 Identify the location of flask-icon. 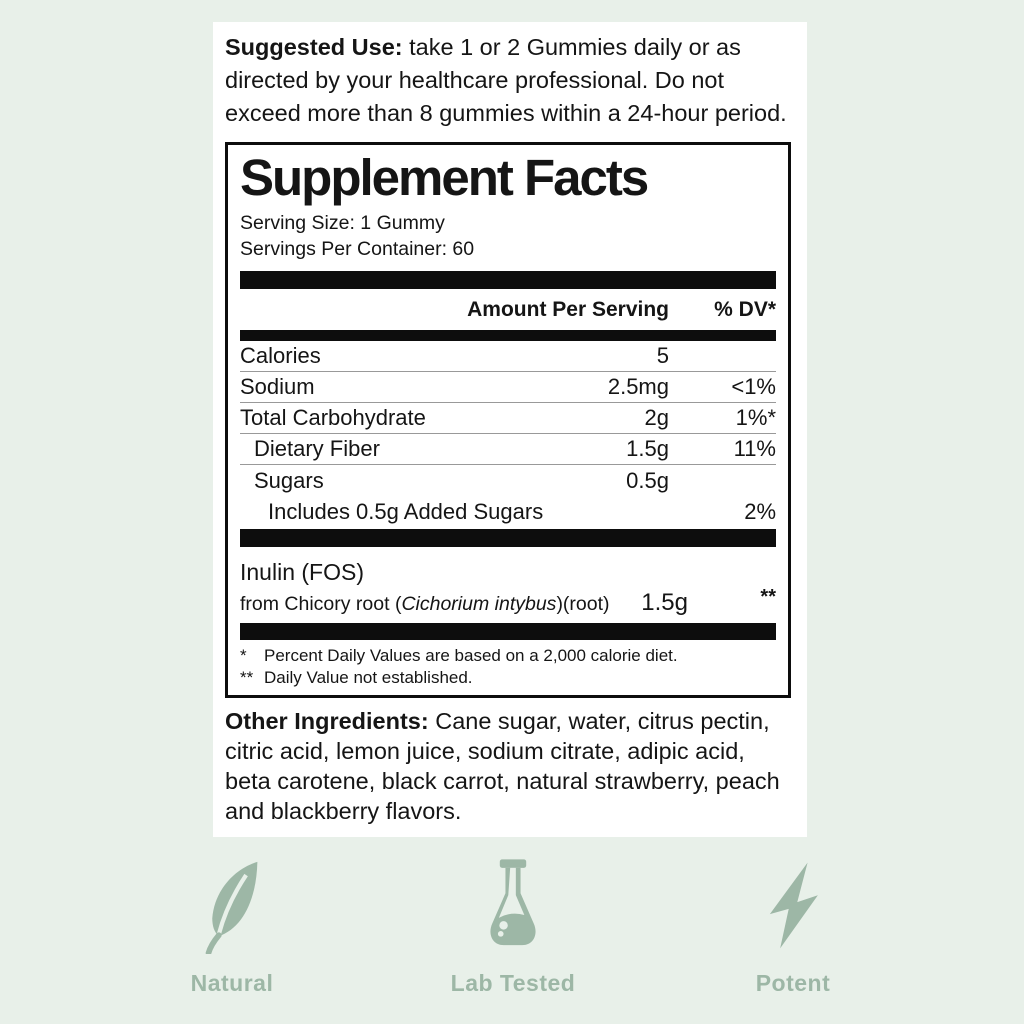
(513, 905).